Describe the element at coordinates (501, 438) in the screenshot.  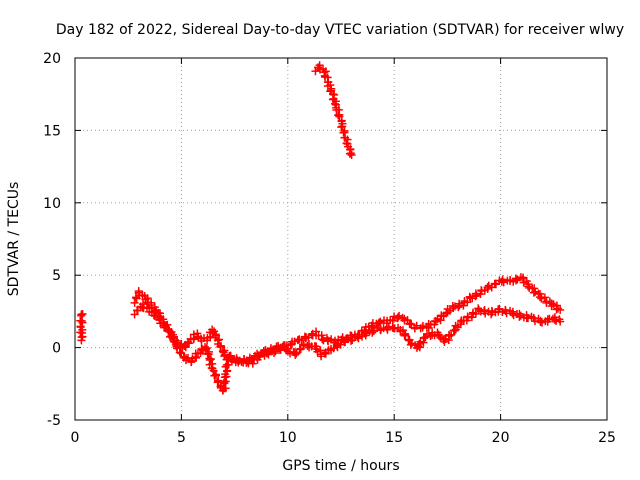
I see `x-tick-label: 20` at that location.